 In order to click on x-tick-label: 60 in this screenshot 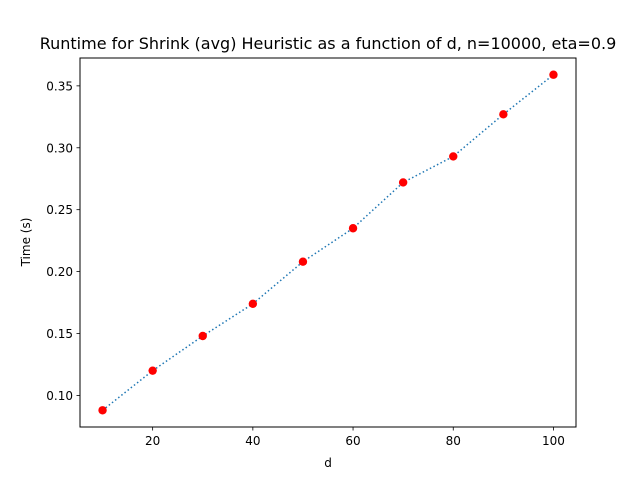, I will do `click(352, 441)`.